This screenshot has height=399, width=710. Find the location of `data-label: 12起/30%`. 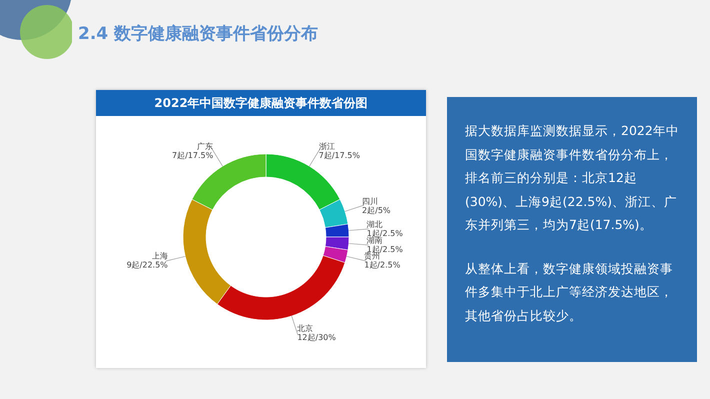

data-label: 12起/30% is located at coordinates (316, 337).